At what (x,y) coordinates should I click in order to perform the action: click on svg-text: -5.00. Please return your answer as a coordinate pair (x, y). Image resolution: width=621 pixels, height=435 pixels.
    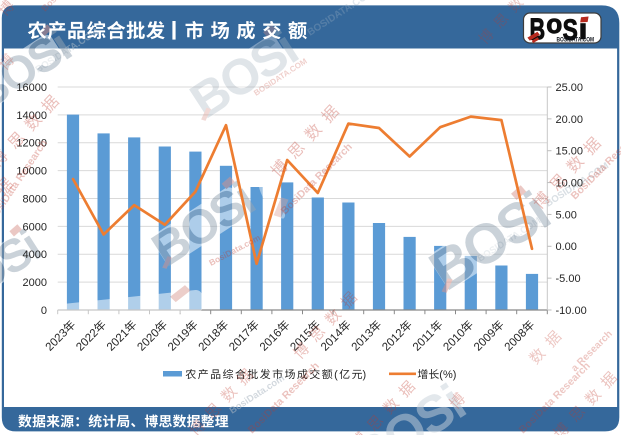
    Looking at the image, I should click on (568, 279).